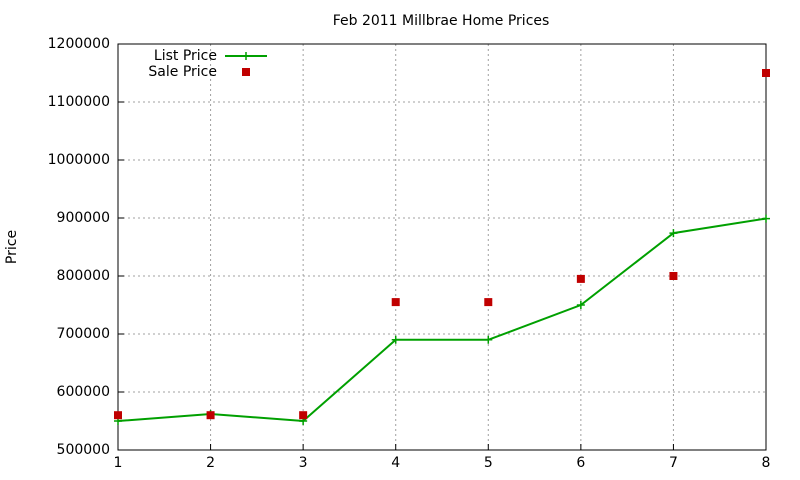  I want to click on x-tick-label: 4, so click(395, 463).